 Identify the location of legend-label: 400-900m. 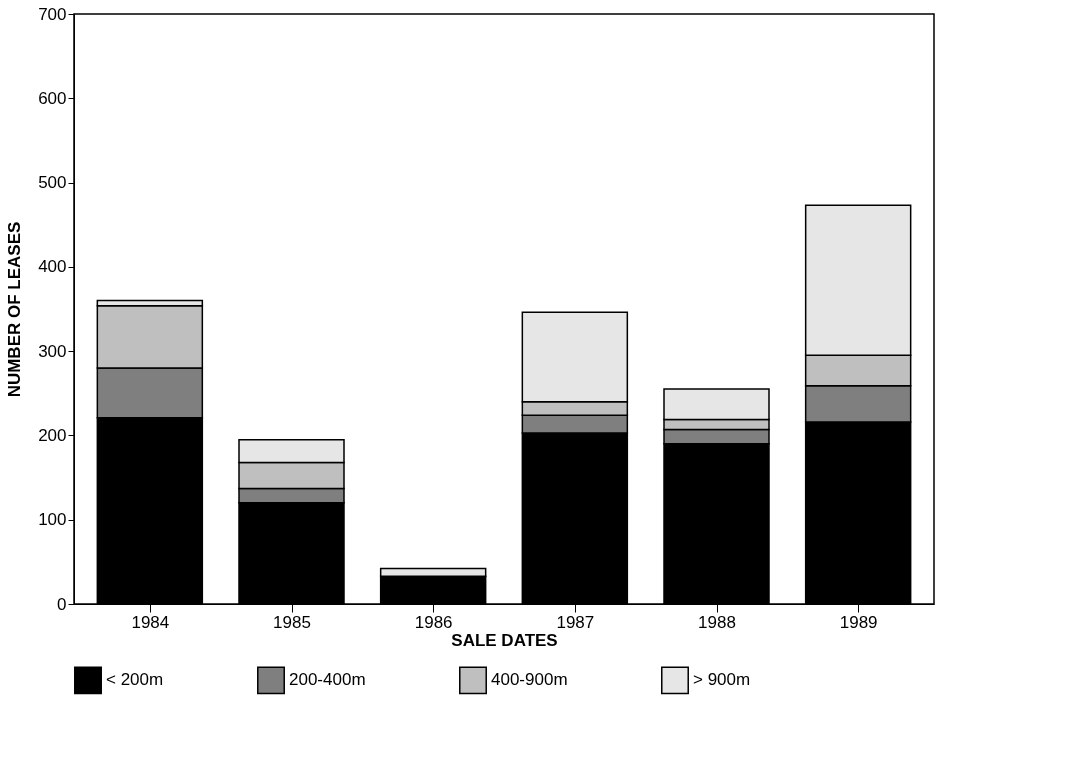
(529, 680).